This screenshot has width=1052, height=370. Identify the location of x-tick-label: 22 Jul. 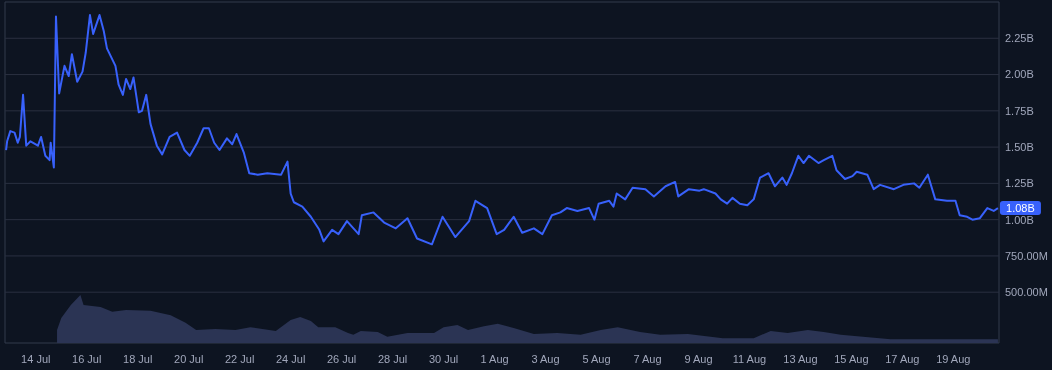
(240, 358).